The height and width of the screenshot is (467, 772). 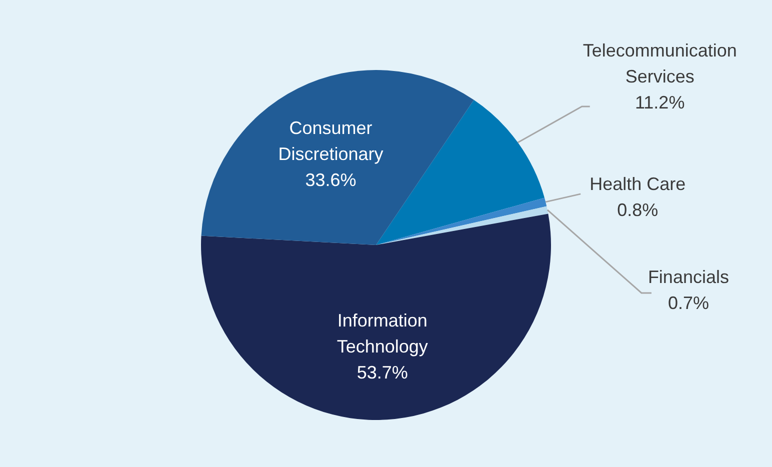 I want to click on data-label: 0.7%, so click(x=688, y=302).